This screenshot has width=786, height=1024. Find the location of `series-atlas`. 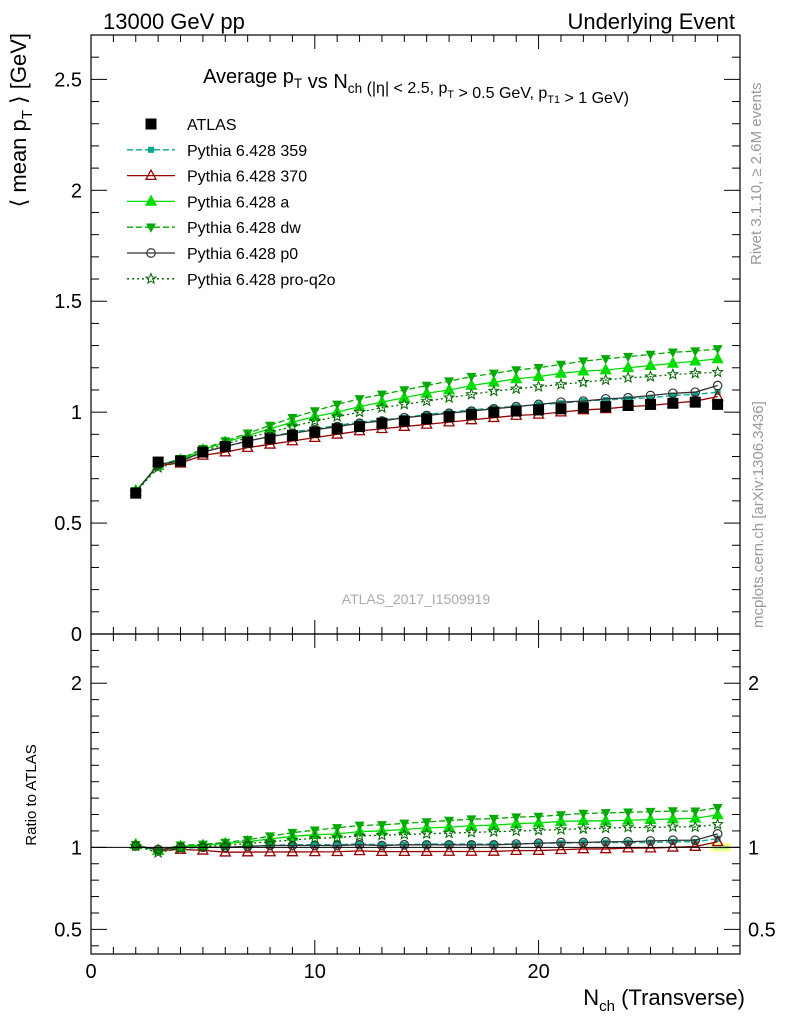

series-atlas is located at coordinates (427, 447).